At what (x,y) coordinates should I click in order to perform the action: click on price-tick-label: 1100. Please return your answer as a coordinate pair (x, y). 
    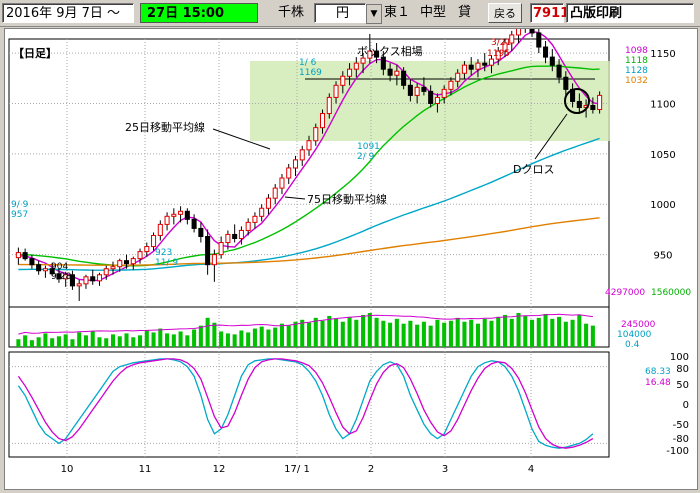
    Looking at the image, I should click on (662, 104).